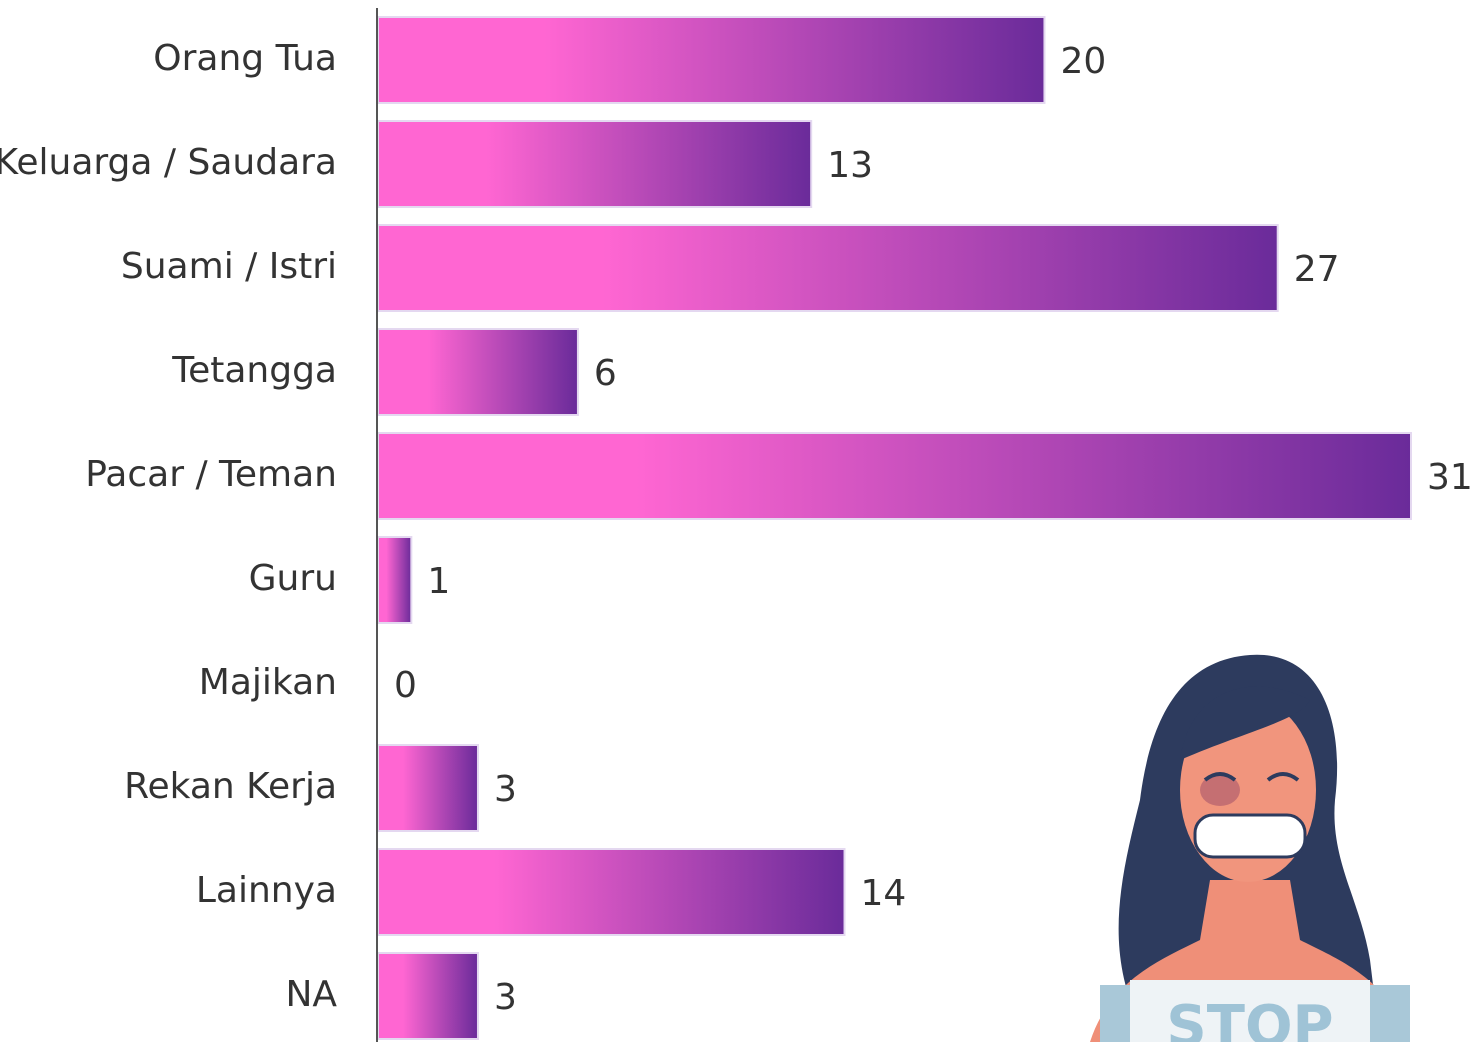 Image resolution: width=1476 pixels, height=1042 pixels. Describe the element at coordinates (1317, 269) in the screenshot. I see `value-label: 27` at that location.